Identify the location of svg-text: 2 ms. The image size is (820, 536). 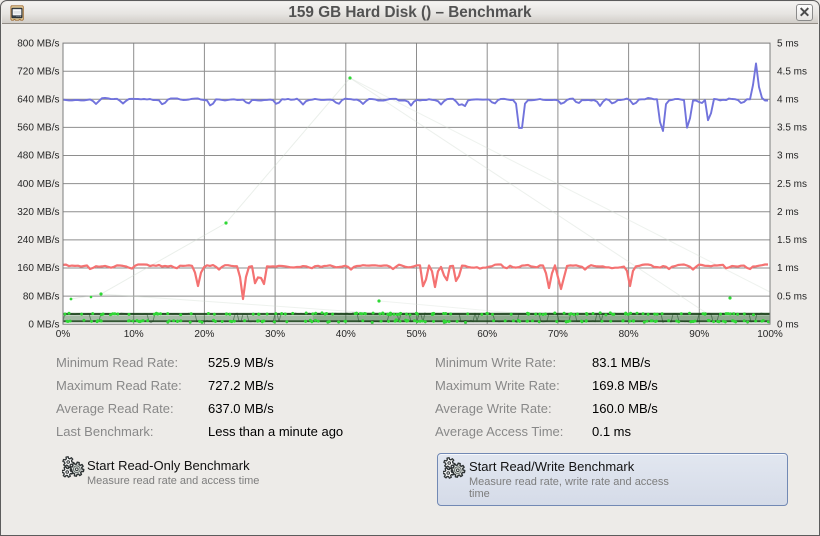
(788, 212).